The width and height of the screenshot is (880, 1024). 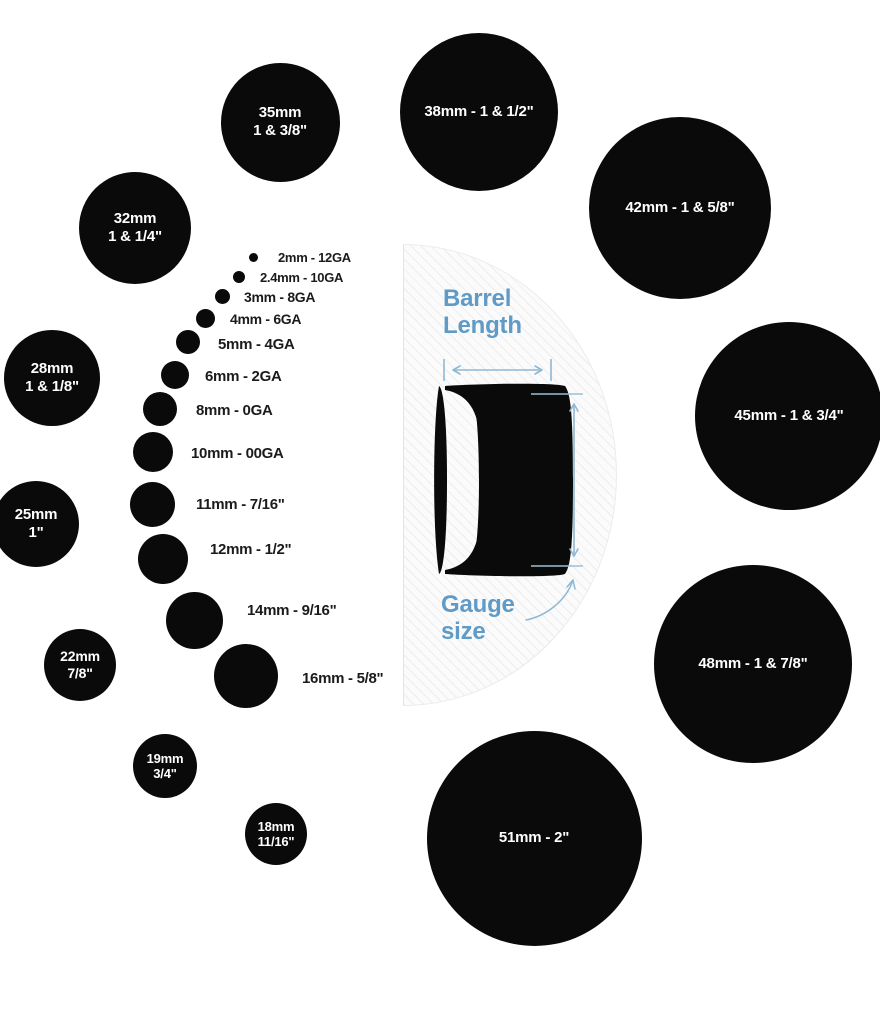 What do you see at coordinates (52, 386) in the screenshot?
I see `size-bubble-line2: 1 & 1/8"` at bounding box center [52, 386].